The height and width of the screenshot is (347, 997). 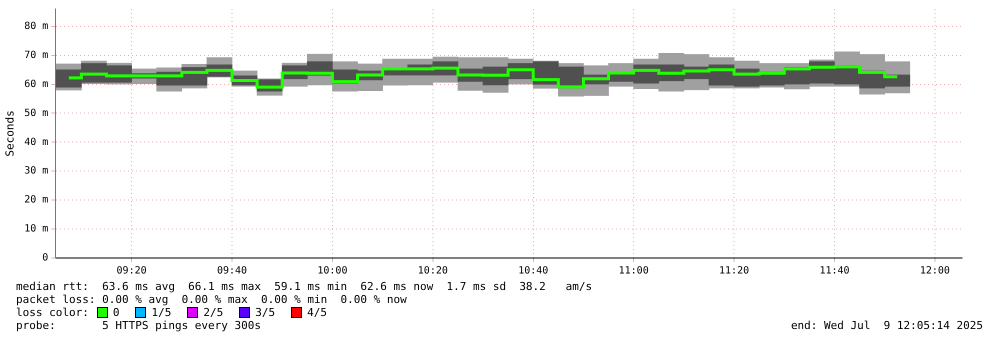 What do you see at coordinates (131, 271) in the screenshot?
I see `x-tick-label: 09:20` at bounding box center [131, 271].